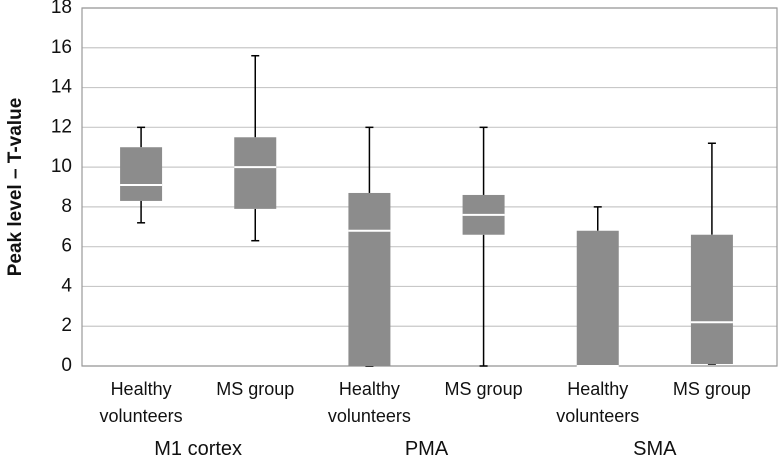  Describe the element at coordinates (61, 9) in the screenshot. I see `y-tick-label: 18` at that location.